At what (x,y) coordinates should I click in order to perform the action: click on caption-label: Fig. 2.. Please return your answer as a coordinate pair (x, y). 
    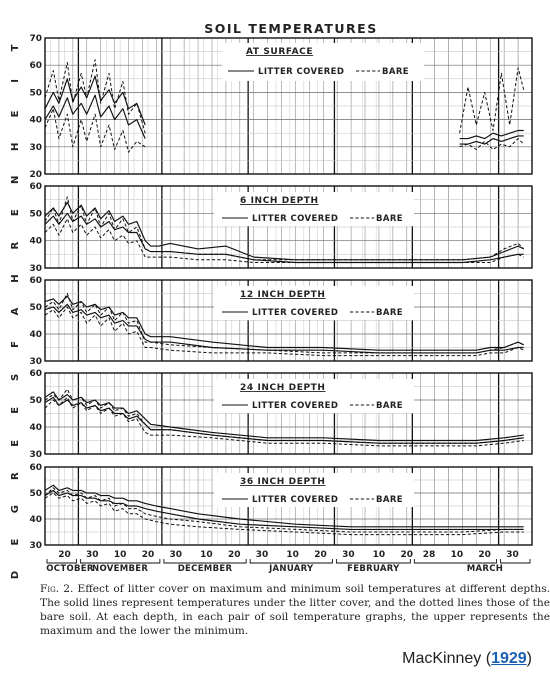
    Looking at the image, I should click on (57, 589).